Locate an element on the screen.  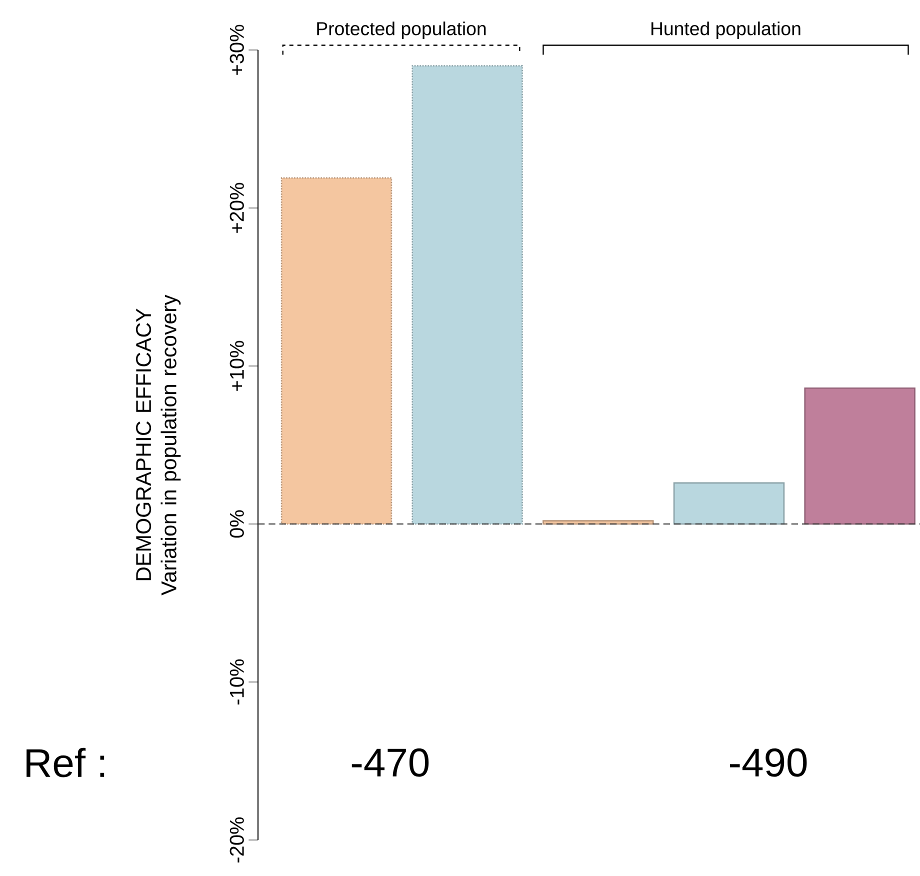
y-tick-label: +10% is located at coordinates (237, 365).